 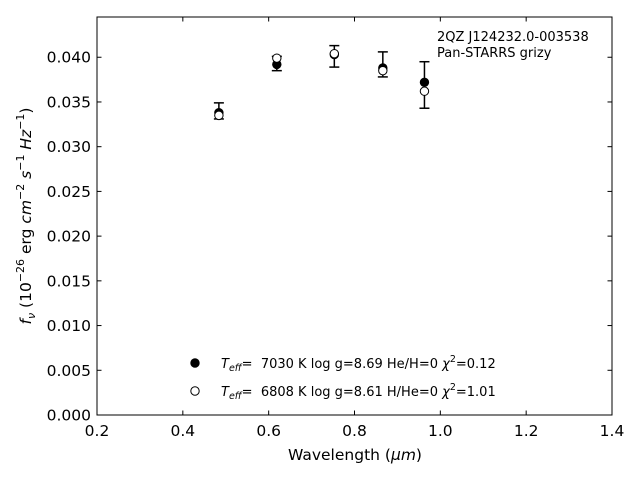 I want to click on y-tick-label: 0.035, so click(x=69, y=102).